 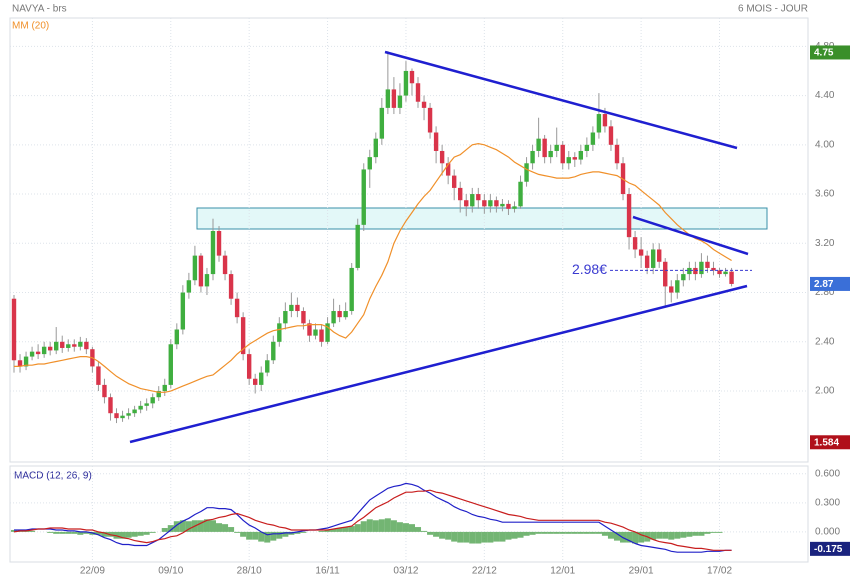 I want to click on value-badge, so click(x=830, y=442).